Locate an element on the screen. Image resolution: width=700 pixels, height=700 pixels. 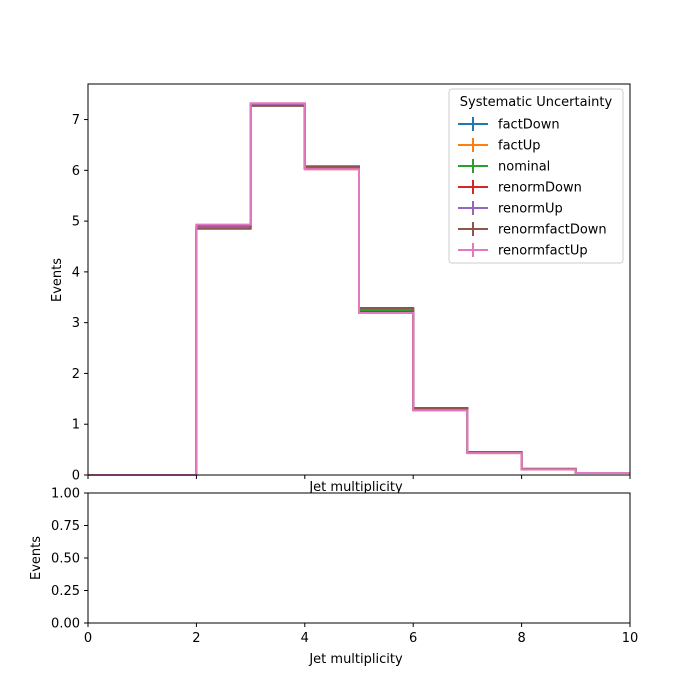
legend-label: renormUp is located at coordinates (530, 209).